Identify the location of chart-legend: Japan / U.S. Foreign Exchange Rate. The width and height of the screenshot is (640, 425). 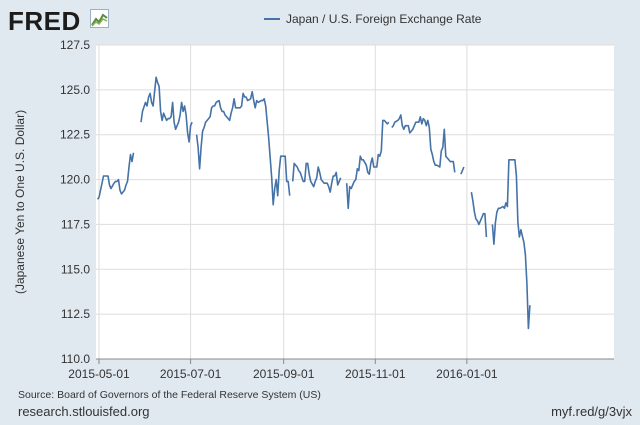
(372, 19).